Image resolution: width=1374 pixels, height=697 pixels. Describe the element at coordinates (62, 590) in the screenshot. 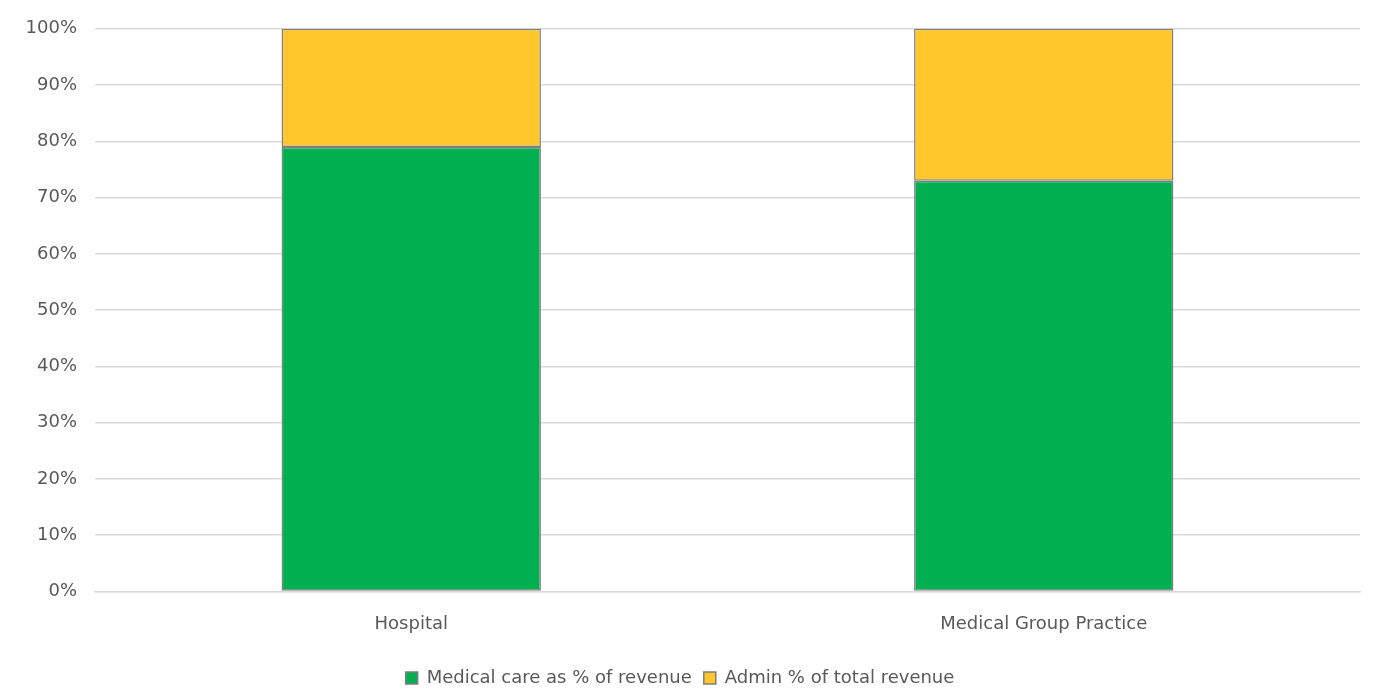

I see `y-tick-label: 0%` at that location.